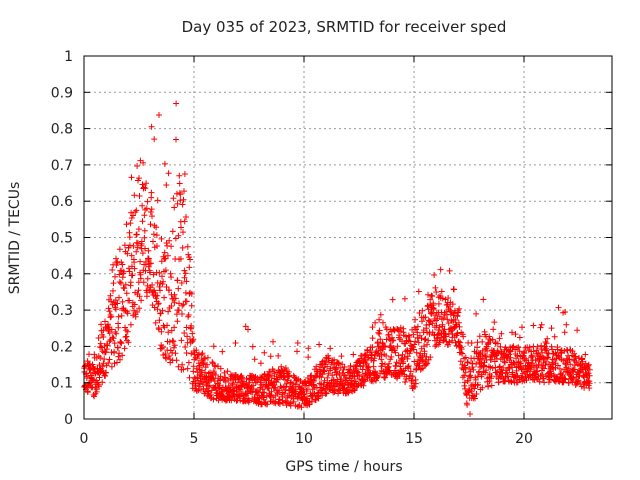  Describe the element at coordinates (62, 166) in the screenshot. I see `y-tick-label: 0.7` at that location.